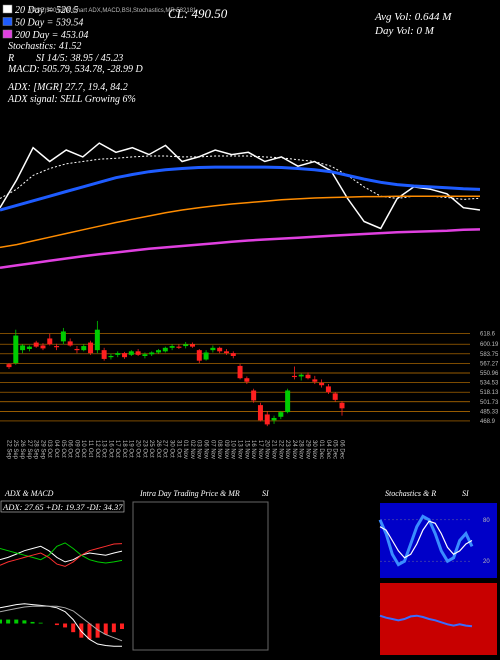 The width and height of the screenshot is (500, 660). Describe the element at coordinates (10, 58) in the screenshot. I see `indicator: R` at that location.